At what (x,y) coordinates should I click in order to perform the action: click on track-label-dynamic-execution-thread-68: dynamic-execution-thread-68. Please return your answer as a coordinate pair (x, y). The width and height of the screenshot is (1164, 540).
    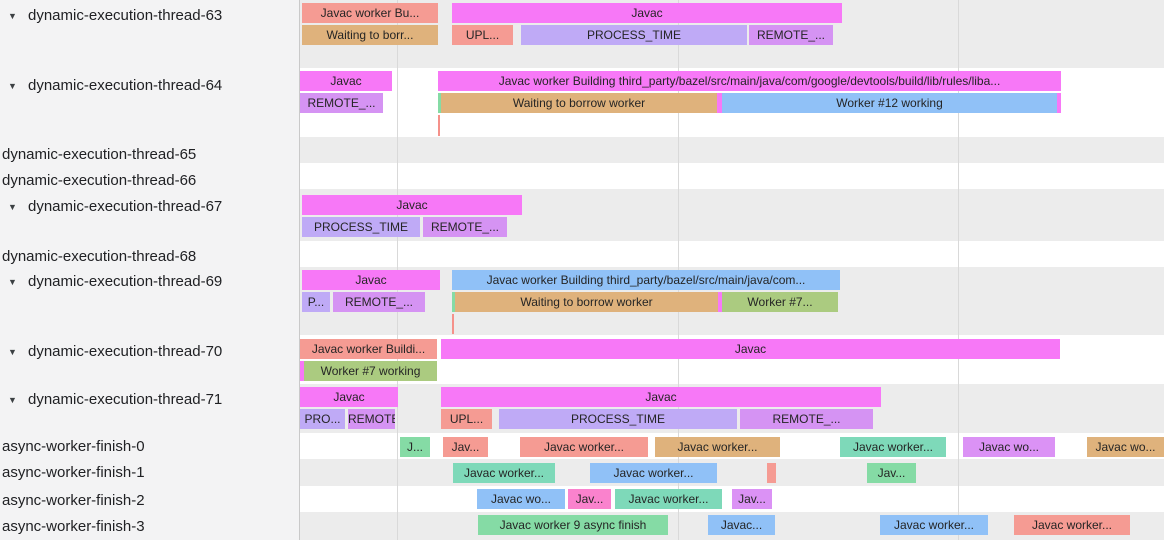
    Looking at the image, I should click on (149, 257).